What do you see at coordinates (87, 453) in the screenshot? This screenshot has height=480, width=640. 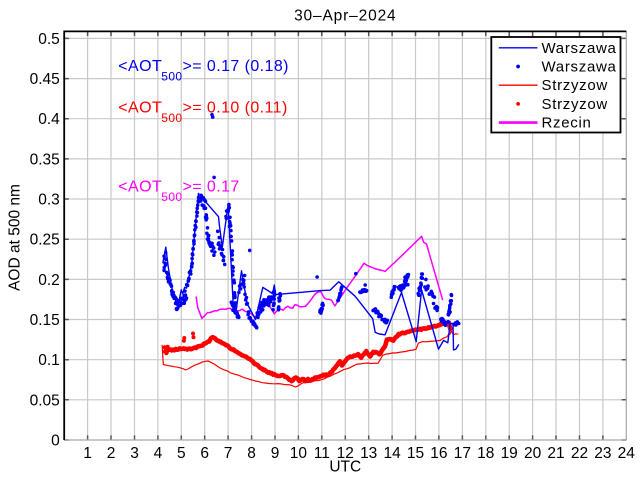 I see `svg-text: 1` at bounding box center [87, 453].